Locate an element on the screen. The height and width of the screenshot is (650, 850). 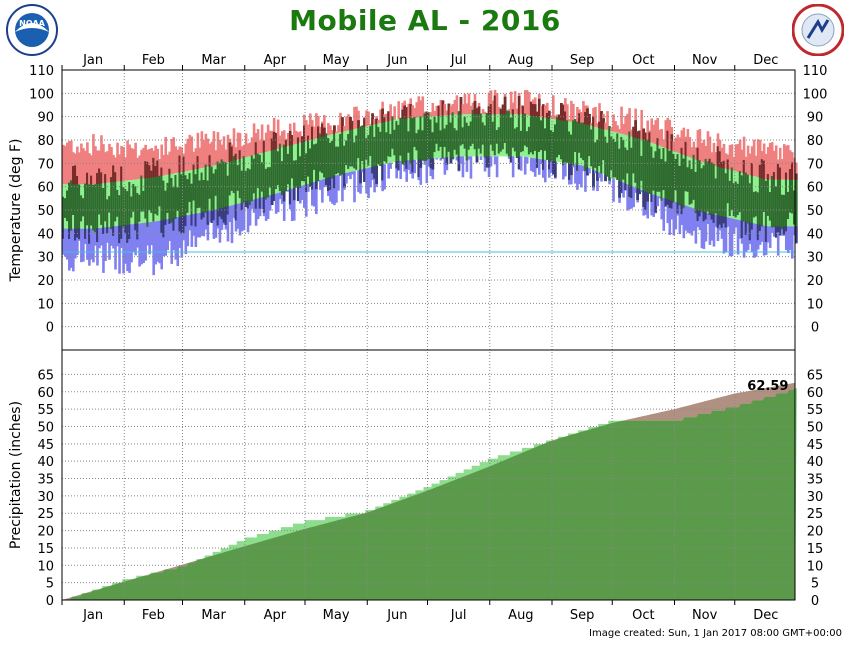
nws-logo is located at coordinates (818, 30).